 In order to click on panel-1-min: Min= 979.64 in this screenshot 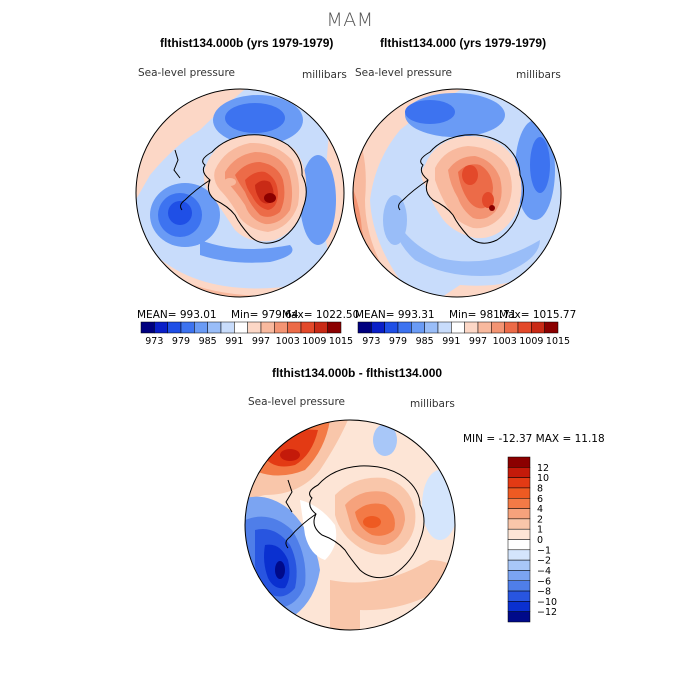, I will do `click(265, 315)`.